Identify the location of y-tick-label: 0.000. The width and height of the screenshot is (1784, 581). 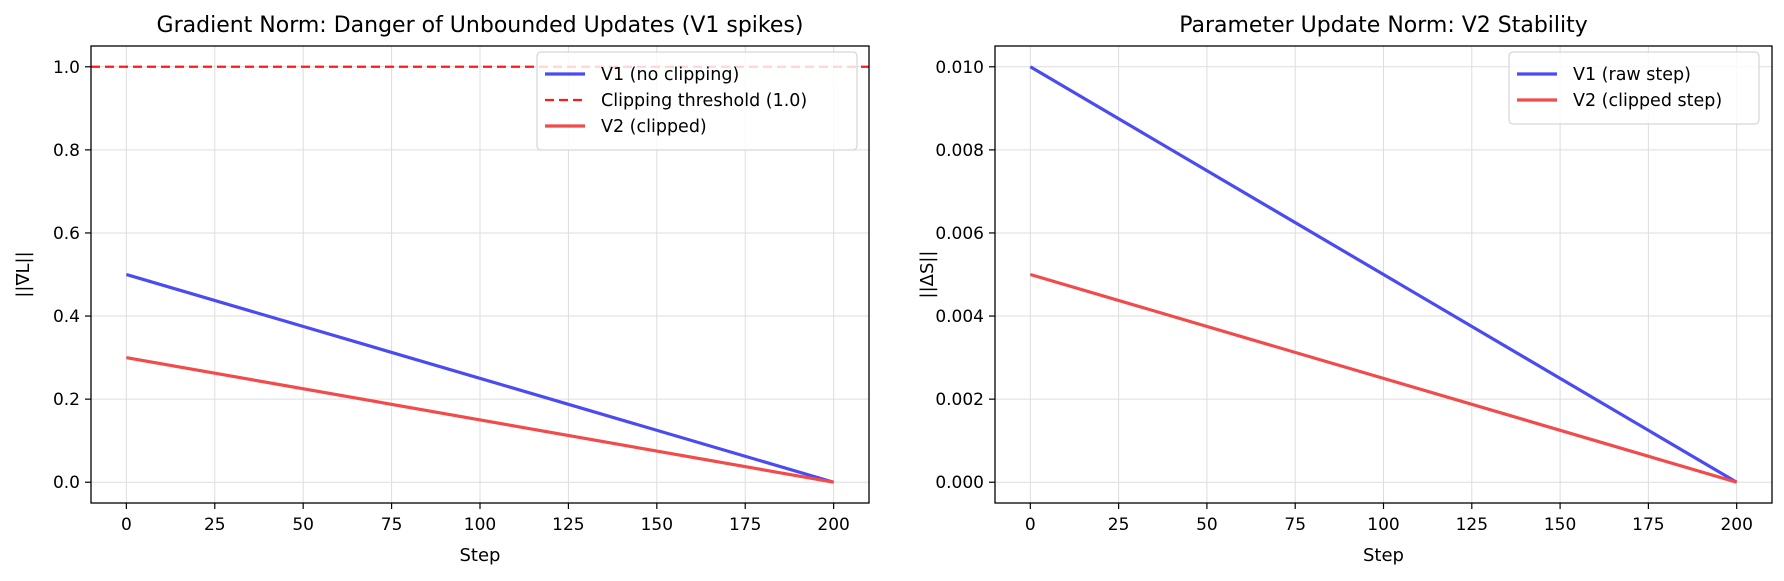
(959, 483).